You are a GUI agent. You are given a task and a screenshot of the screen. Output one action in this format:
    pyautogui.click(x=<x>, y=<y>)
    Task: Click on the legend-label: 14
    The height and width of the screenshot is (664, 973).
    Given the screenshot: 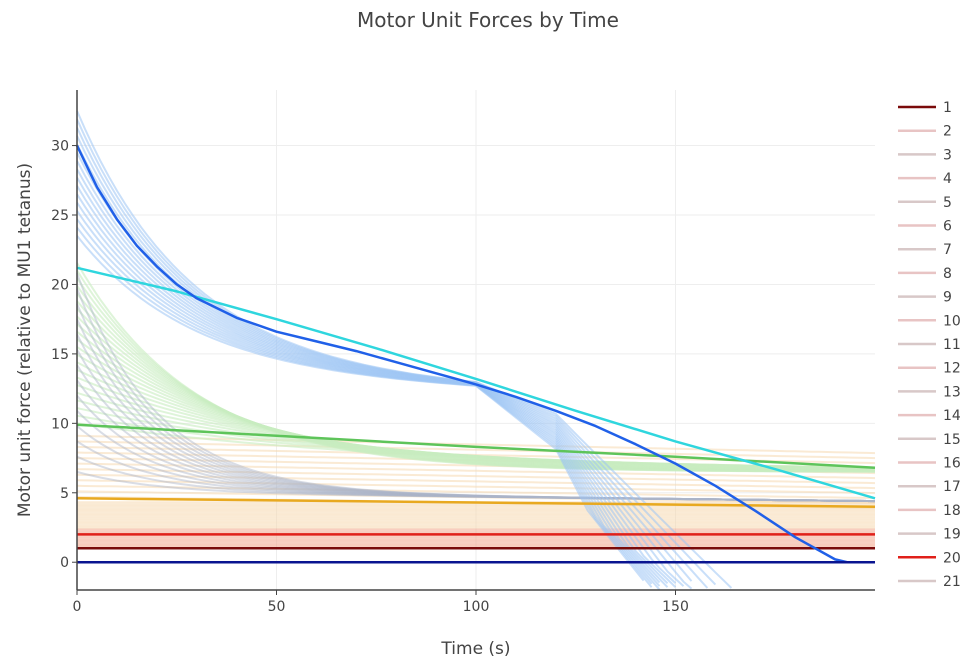 What is the action you would take?
    pyautogui.click(x=952, y=416)
    